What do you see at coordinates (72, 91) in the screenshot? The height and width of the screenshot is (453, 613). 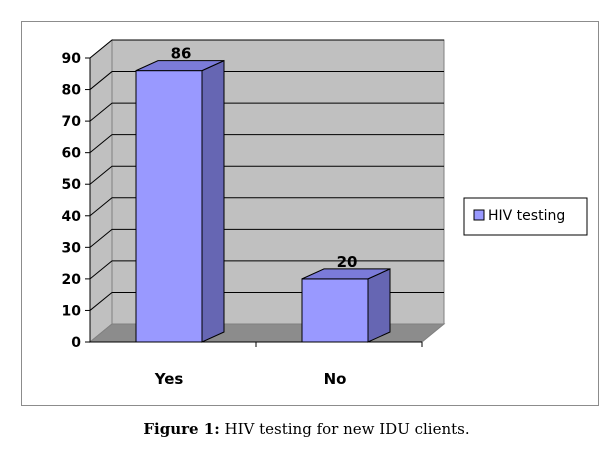 I see `y-tick-label: 80` at bounding box center [72, 91].